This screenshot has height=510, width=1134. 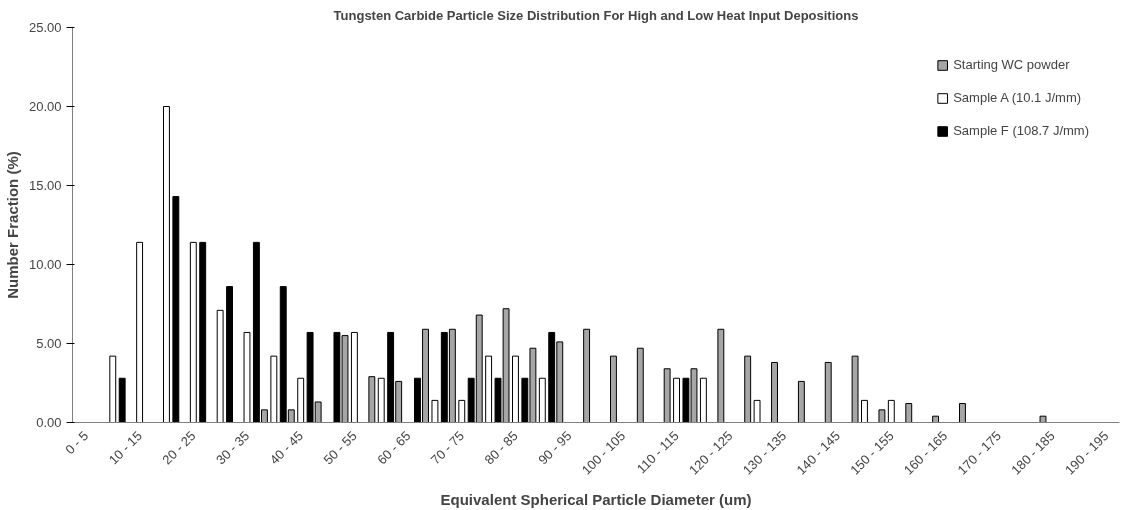 I want to click on y-tick-label: 15.00, so click(x=45, y=185).